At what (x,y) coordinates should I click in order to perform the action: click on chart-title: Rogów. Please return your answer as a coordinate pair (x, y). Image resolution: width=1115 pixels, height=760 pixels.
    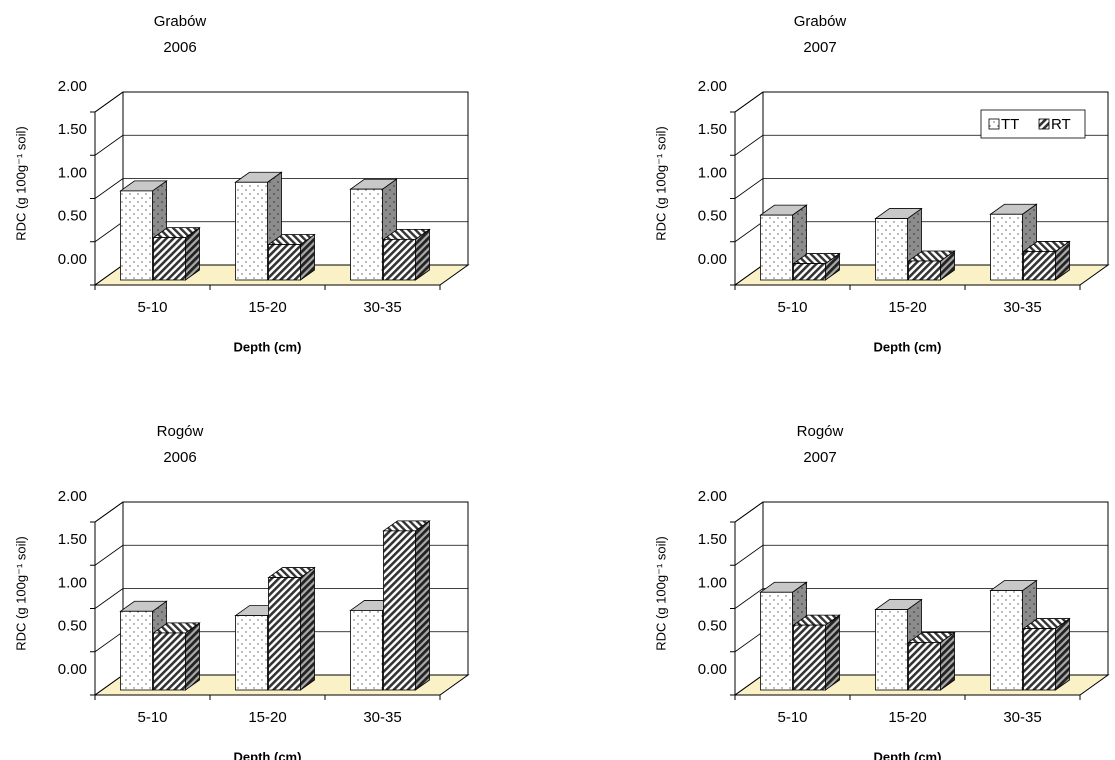
    Looking at the image, I should click on (820, 431).